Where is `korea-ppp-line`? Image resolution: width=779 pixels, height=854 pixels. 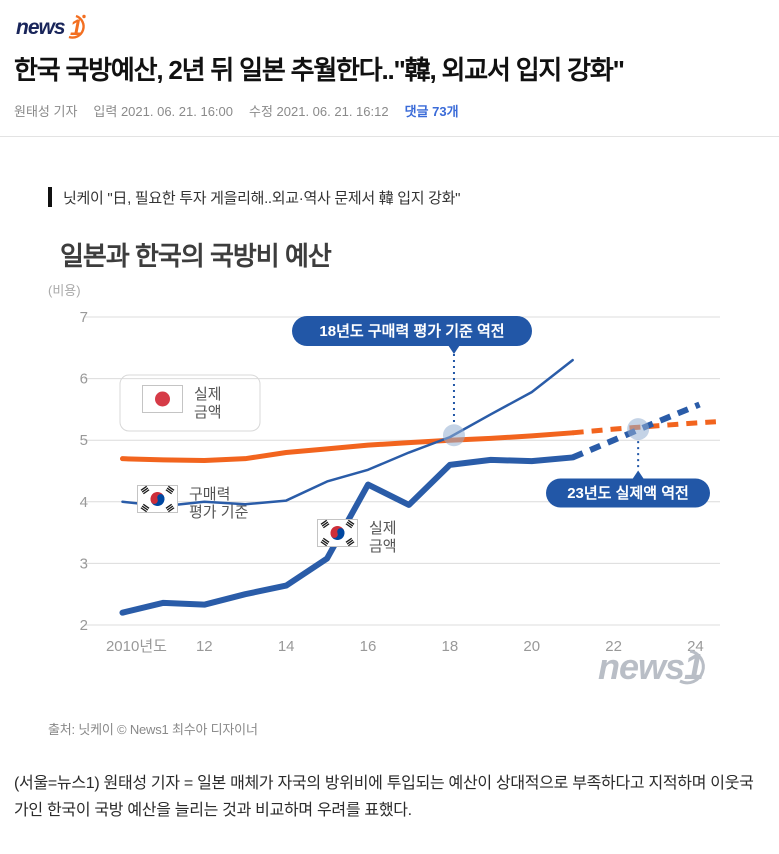
korea-ppp-line is located at coordinates (347, 433).